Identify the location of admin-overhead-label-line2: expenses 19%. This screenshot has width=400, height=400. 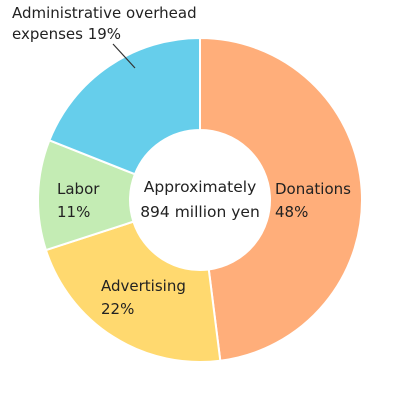
(66, 34).